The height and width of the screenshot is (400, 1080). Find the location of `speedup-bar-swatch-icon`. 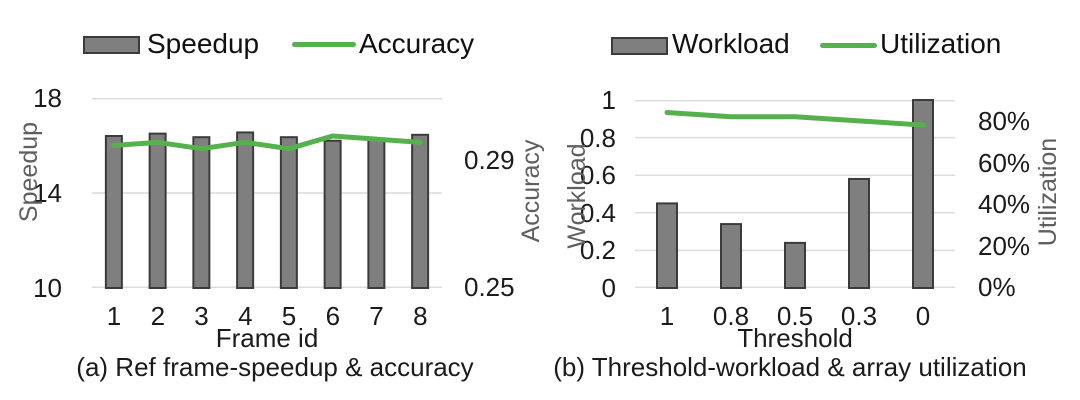

speedup-bar-swatch-icon is located at coordinates (111, 45).